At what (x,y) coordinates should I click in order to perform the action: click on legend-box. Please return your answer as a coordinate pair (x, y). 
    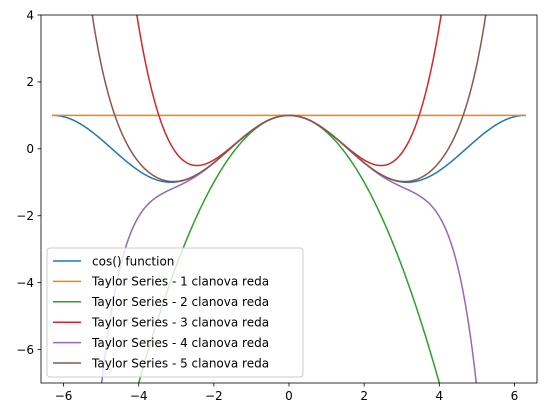
    Looking at the image, I should click on (175, 312).